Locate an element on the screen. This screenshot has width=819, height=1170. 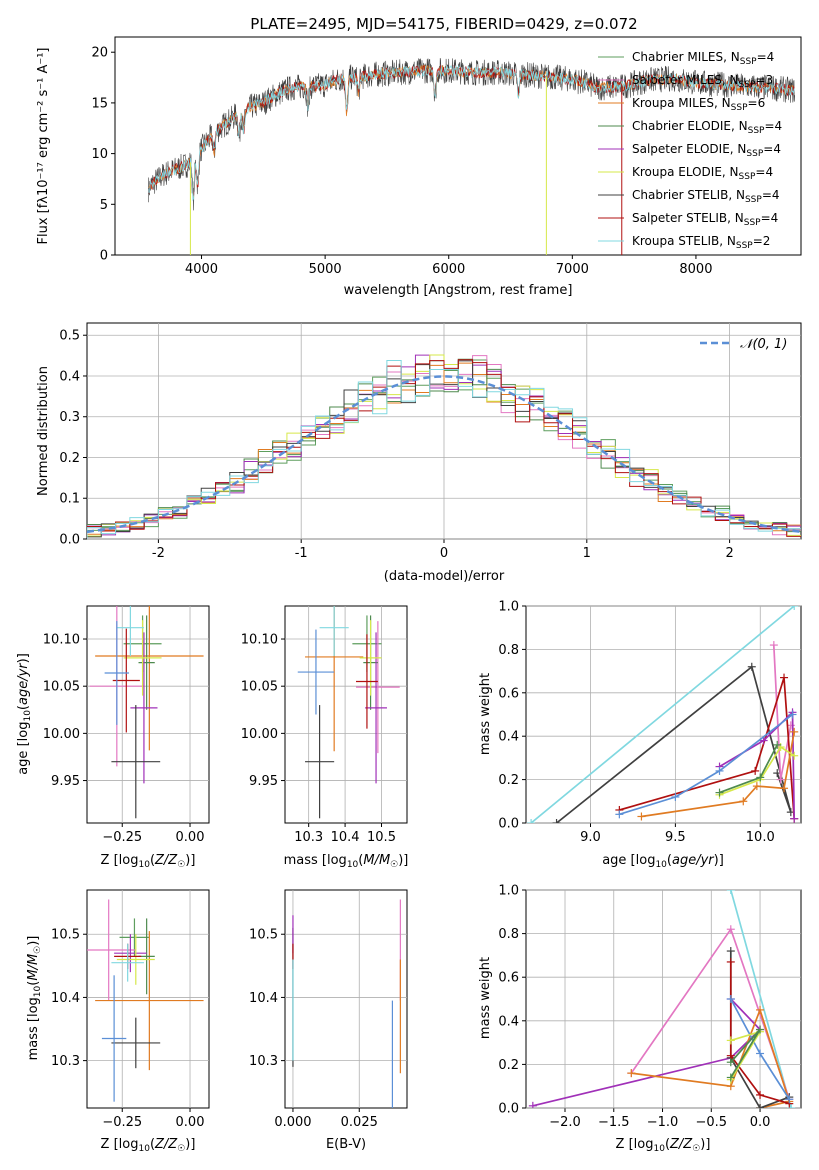
y-tick-label: 0.0 is located at coordinates (508, 1109).